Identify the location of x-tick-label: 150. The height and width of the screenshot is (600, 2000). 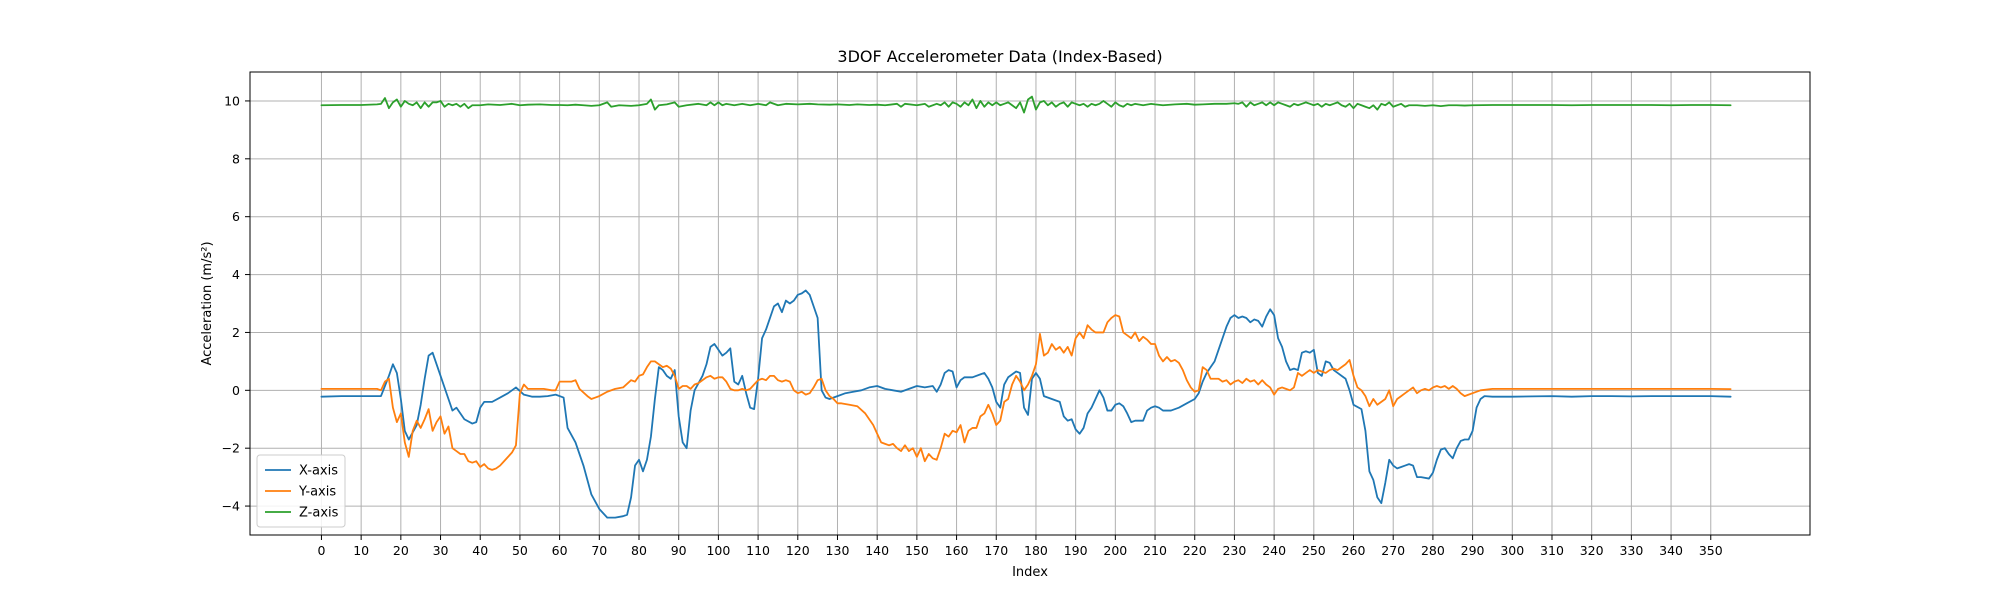
(917, 550).